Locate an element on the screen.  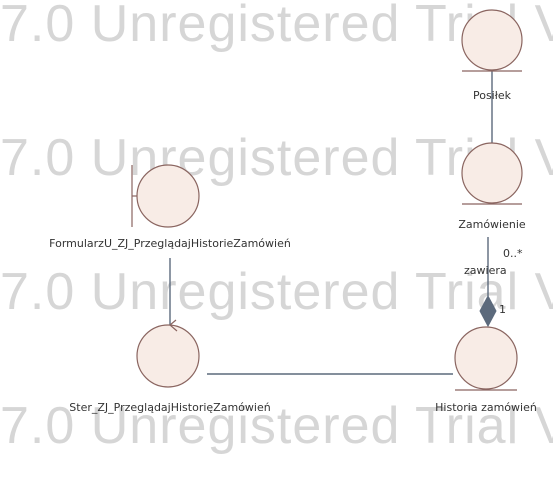
source-multiplicity: 0..* is located at coordinates (513, 253).